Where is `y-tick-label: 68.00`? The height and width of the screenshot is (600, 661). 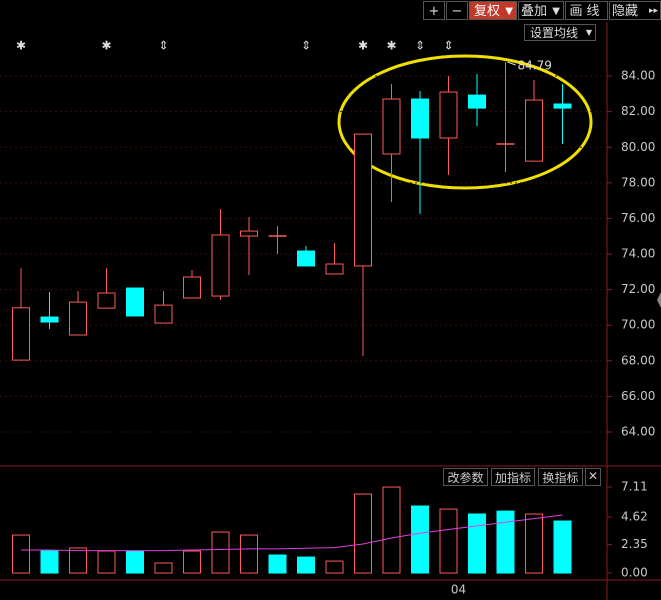 y-tick-label: 68.00 is located at coordinates (638, 360).